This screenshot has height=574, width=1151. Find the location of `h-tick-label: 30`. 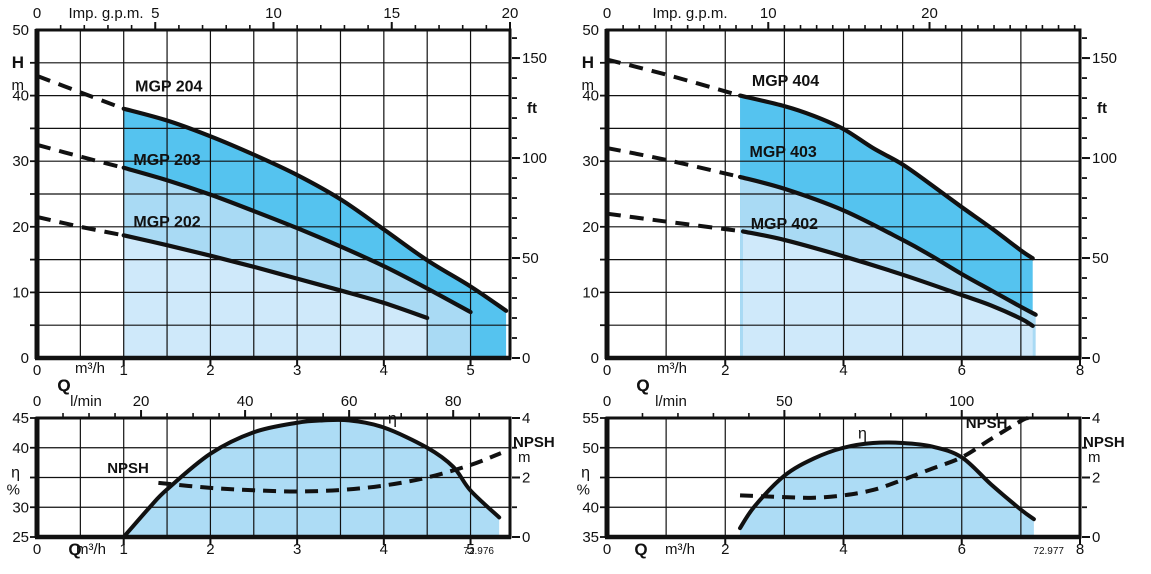

h-tick-label: 30 is located at coordinates (590, 161).